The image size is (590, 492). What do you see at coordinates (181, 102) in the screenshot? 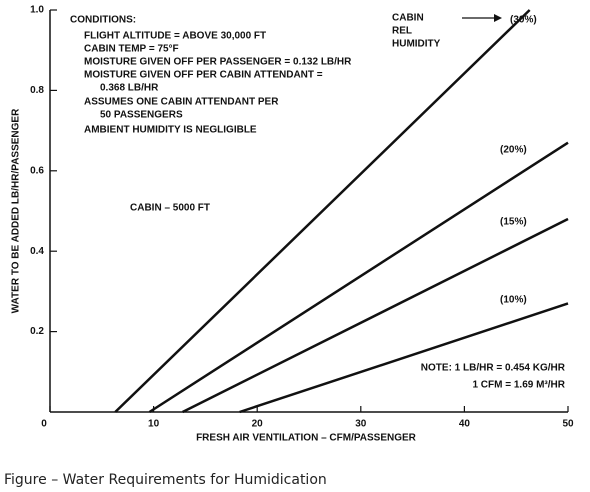
I see `condition: ASSUMES ONE CABIN ATTENDANT PER` at bounding box center [181, 102].